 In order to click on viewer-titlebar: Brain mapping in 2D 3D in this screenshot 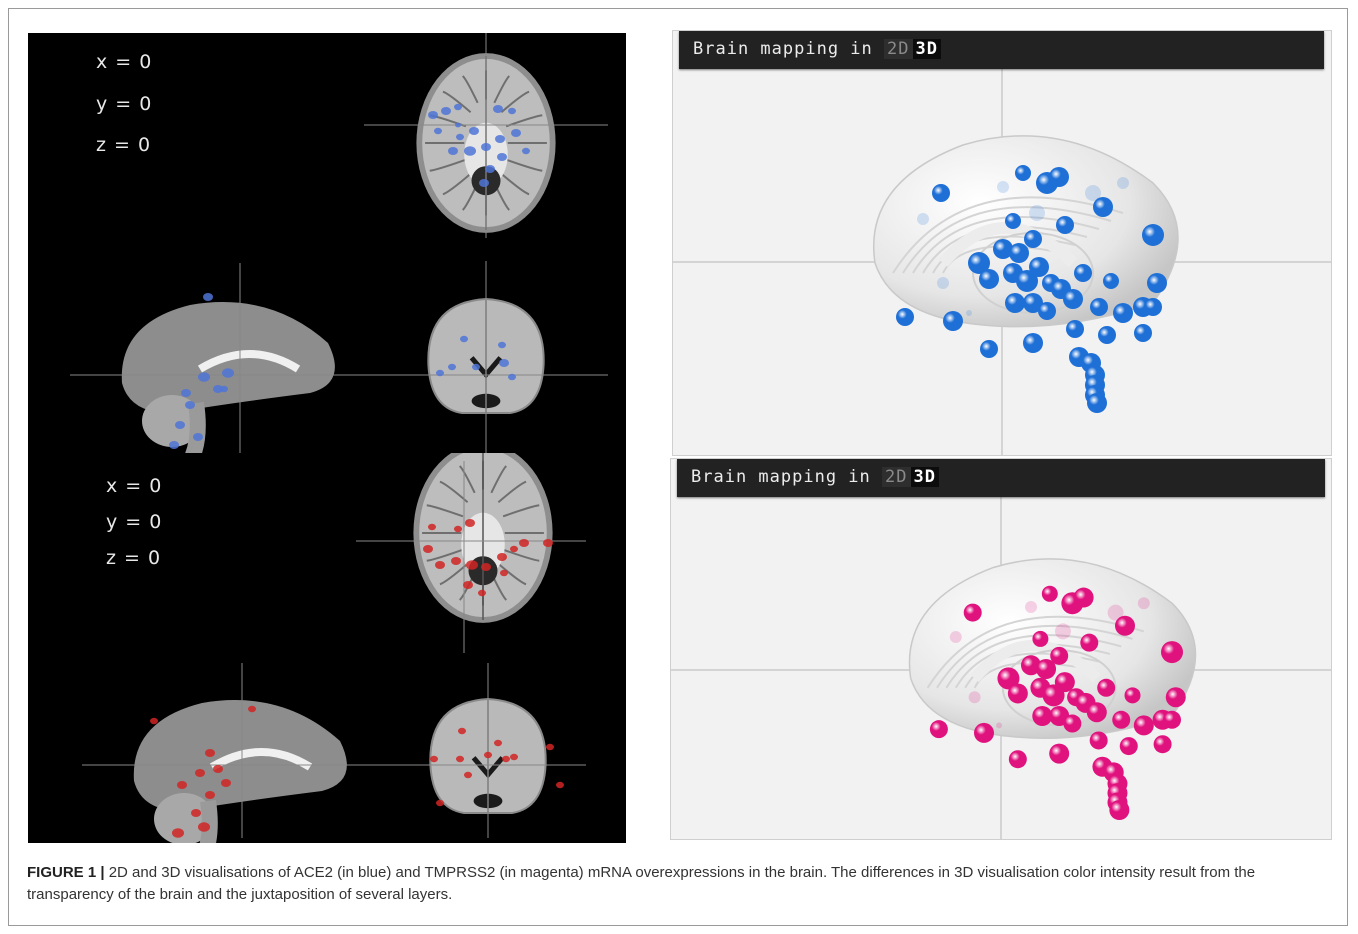, I will do `click(1001, 50)`.